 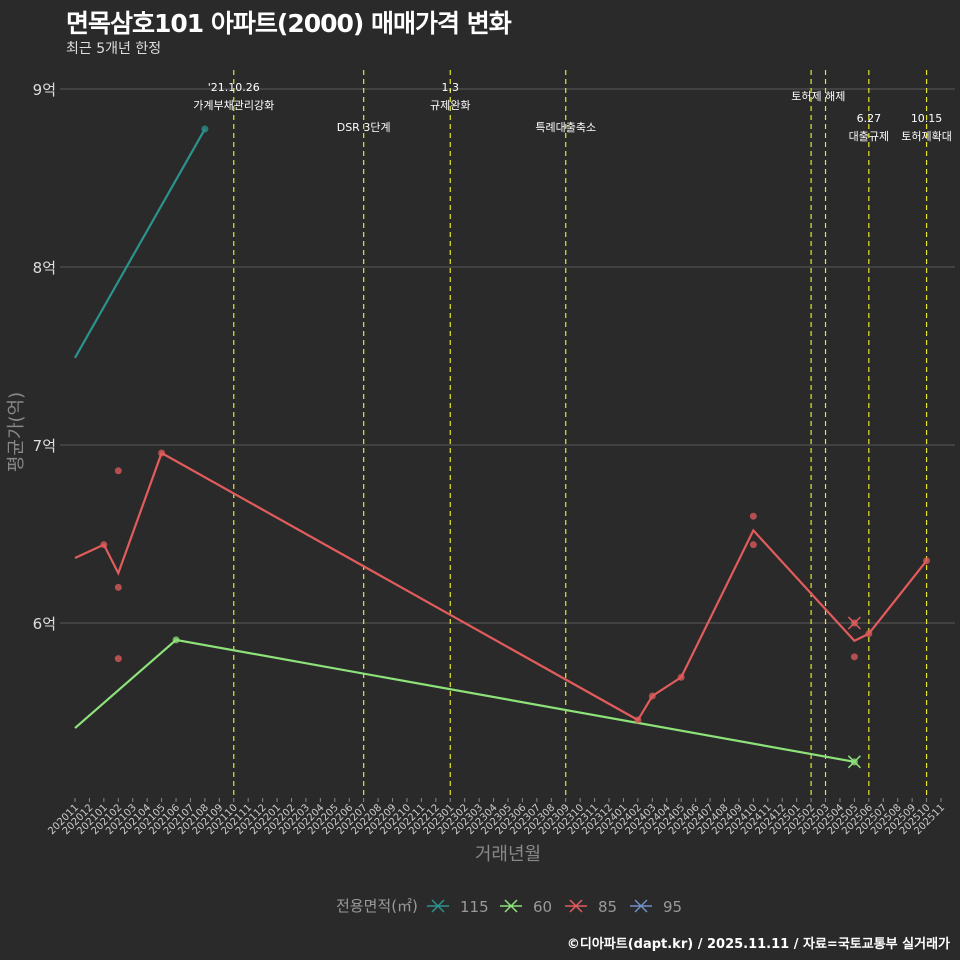 What do you see at coordinates (44, 624) in the screenshot?
I see `y-tick-label: 6억` at bounding box center [44, 624].